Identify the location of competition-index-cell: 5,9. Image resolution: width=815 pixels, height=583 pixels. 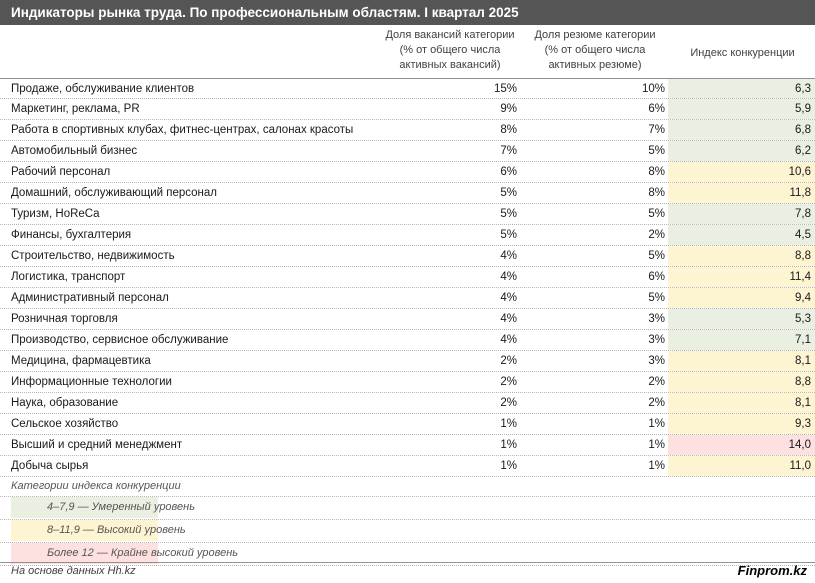
(741, 109).